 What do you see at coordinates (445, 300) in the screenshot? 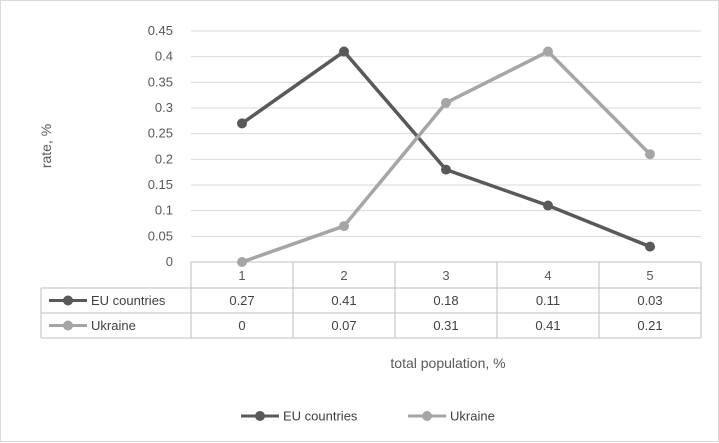
I see `table-cell: 0.18` at bounding box center [445, 300].